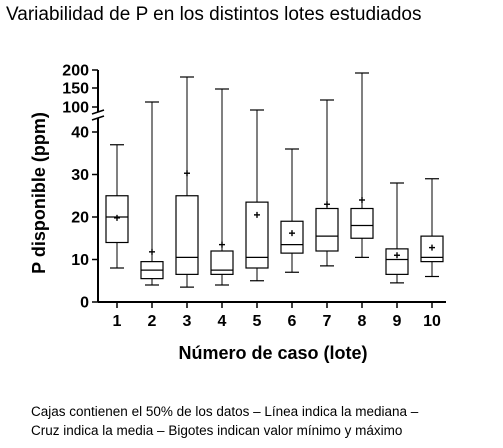 The image size is (503, 448). I want to click on x-tick-label: 6, so click(292, 321).